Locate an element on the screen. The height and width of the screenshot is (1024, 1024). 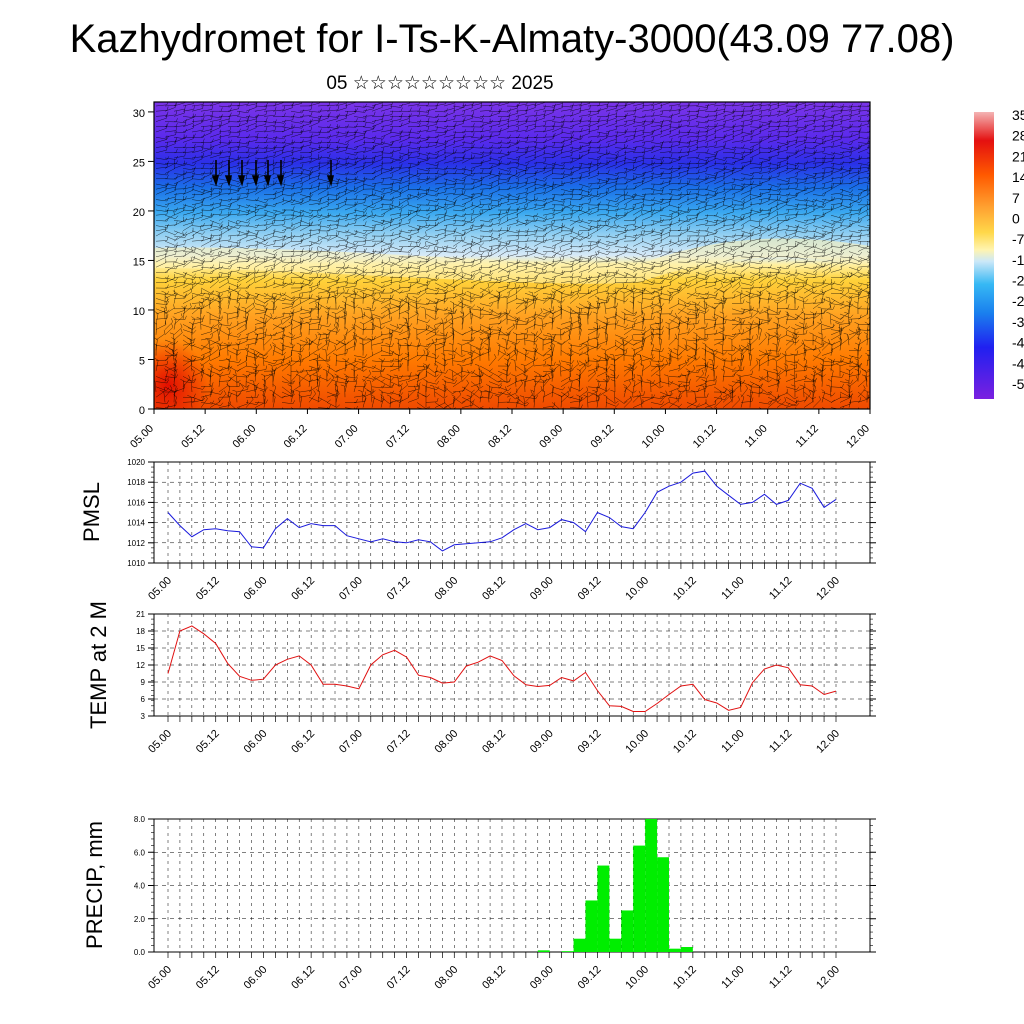
y-tick-label: 1010 is located at coordinates (136, 563).